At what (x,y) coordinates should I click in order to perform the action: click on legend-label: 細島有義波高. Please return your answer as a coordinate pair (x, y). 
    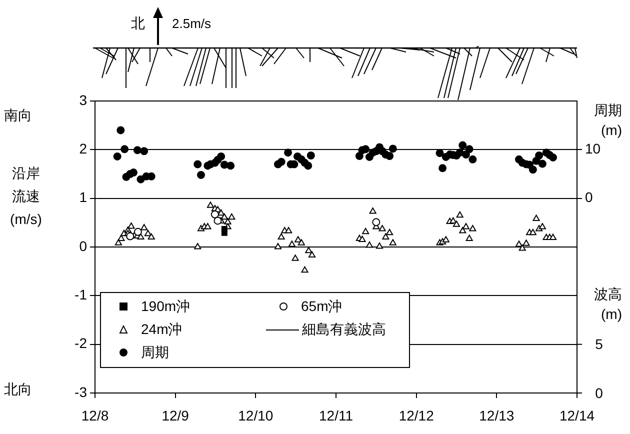
    Looking at the image, I should click on (344, 329).